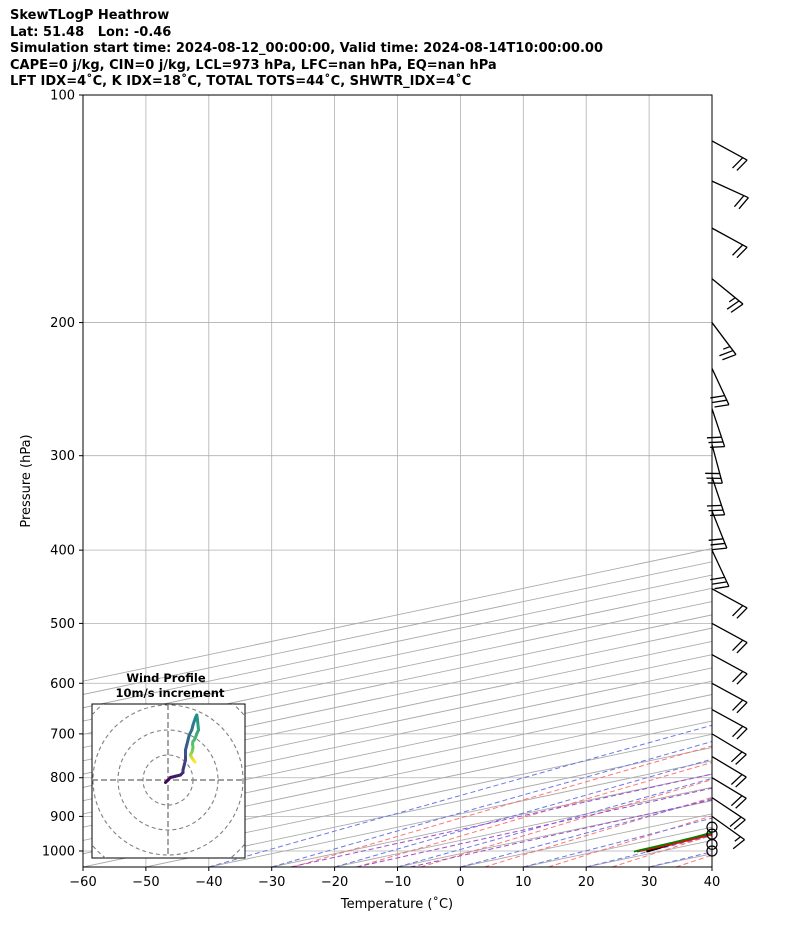 This screenshot has height=937, width=794. What do you see at coordinates (170, 693) in the screenshot?
I see `hodograph-subtitle: 10m/s increment` at bounding box center [170, 693].